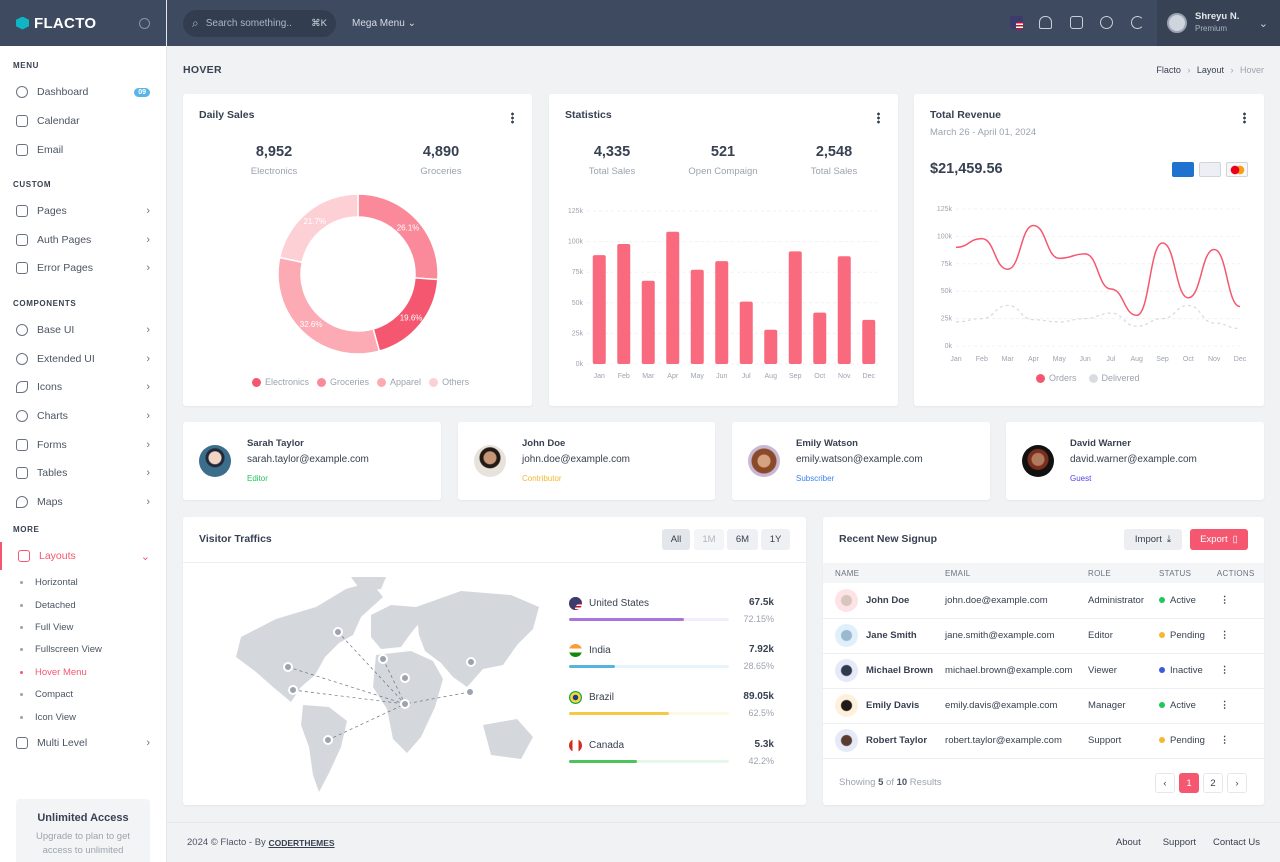  Describe the element at coordinates (83, 92) in the screenshot. I see `sidebar-item-dashboard: Dashboard 09` at that location.